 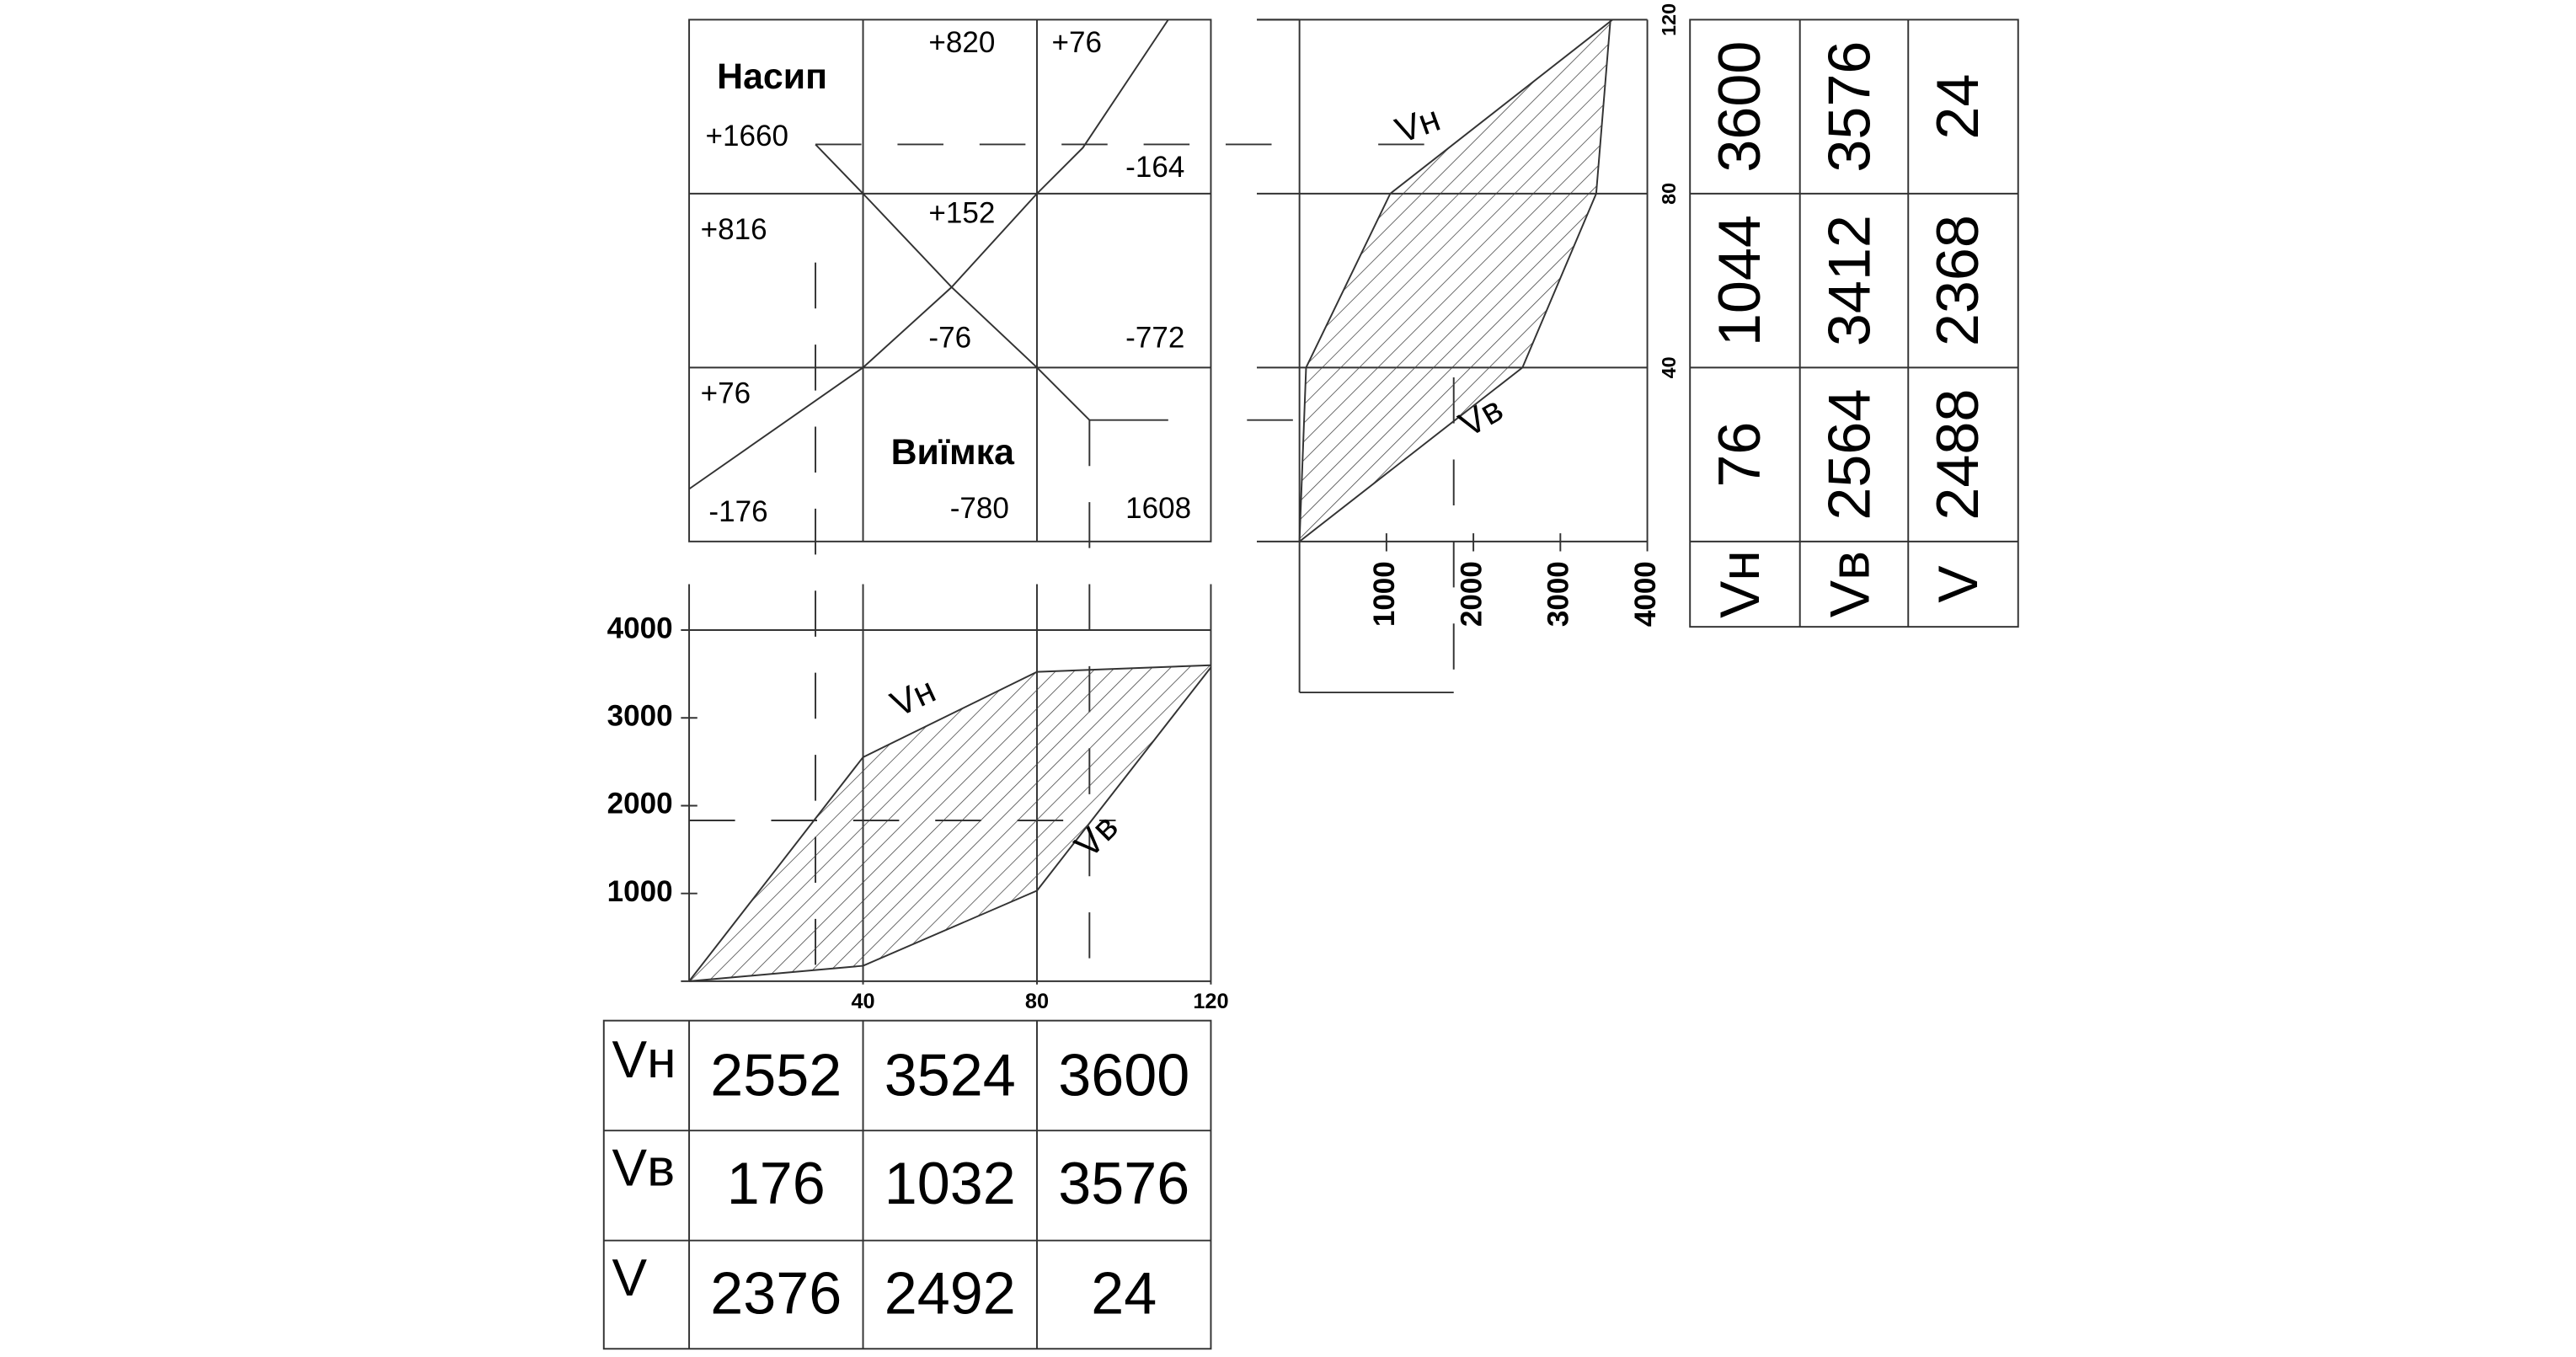 I want to click on right-table, so click(x=1854, y=323).